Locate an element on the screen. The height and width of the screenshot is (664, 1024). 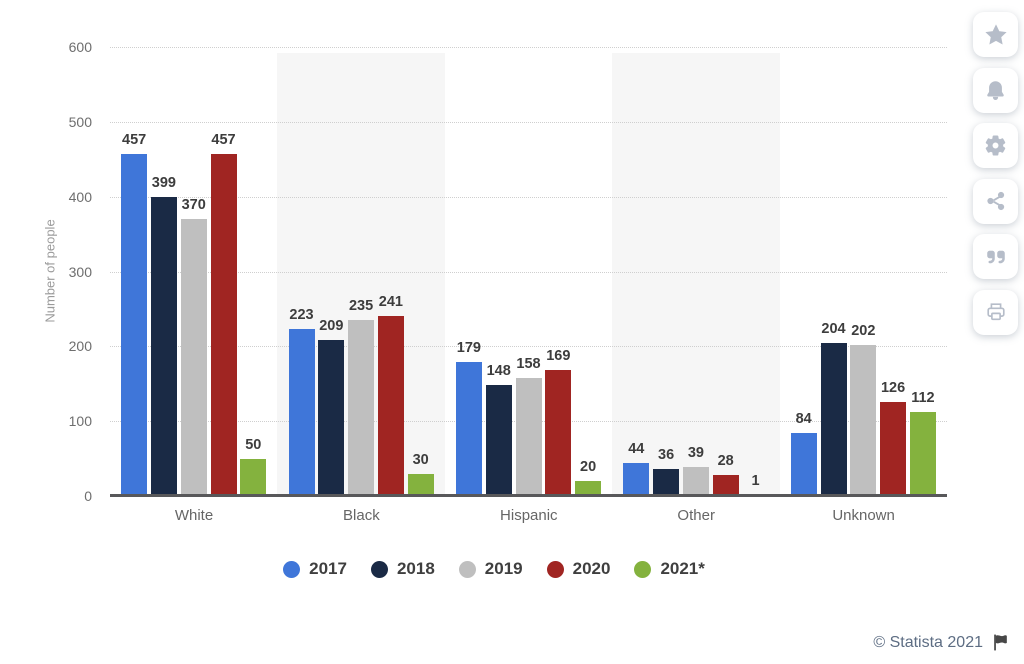
x-axis-line is located at coordinates (528, 495).